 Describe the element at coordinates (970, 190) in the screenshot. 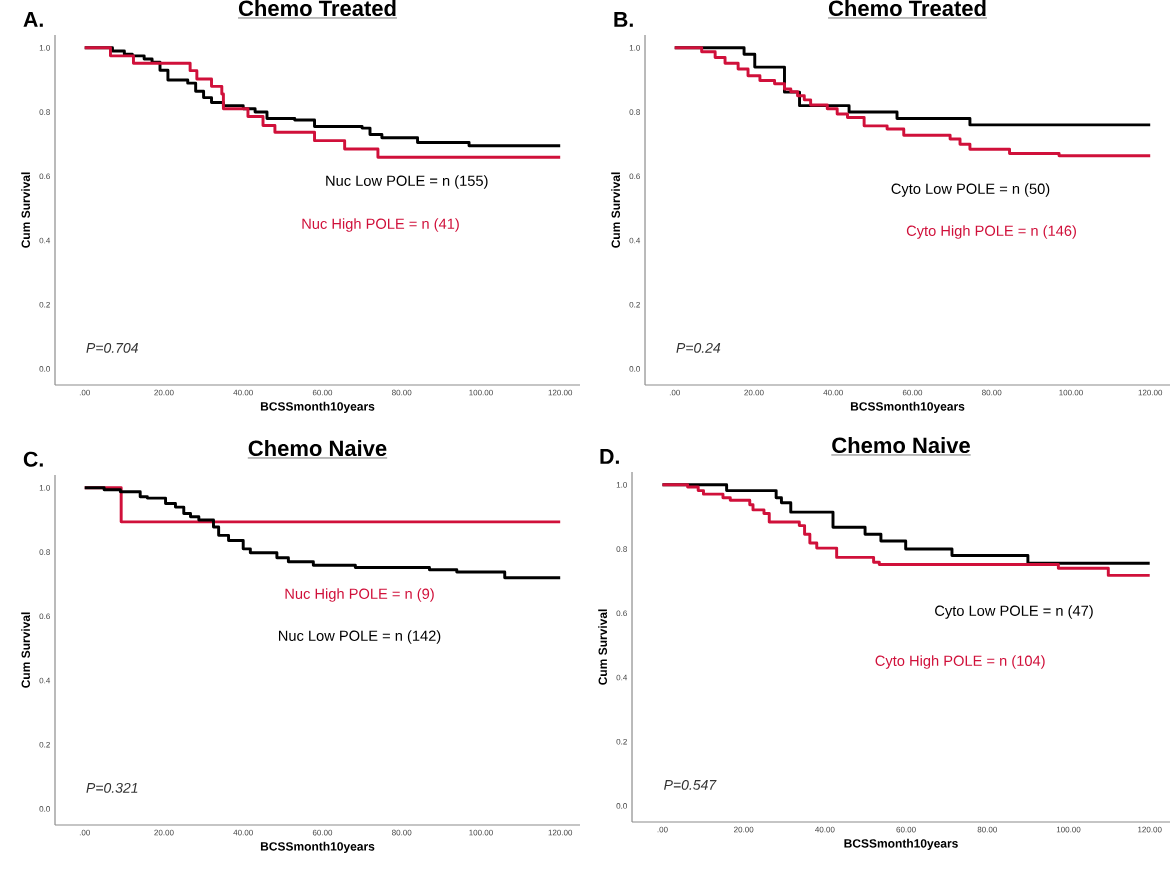

I see `text: Cyto Low POLE = n (50)` at that location.